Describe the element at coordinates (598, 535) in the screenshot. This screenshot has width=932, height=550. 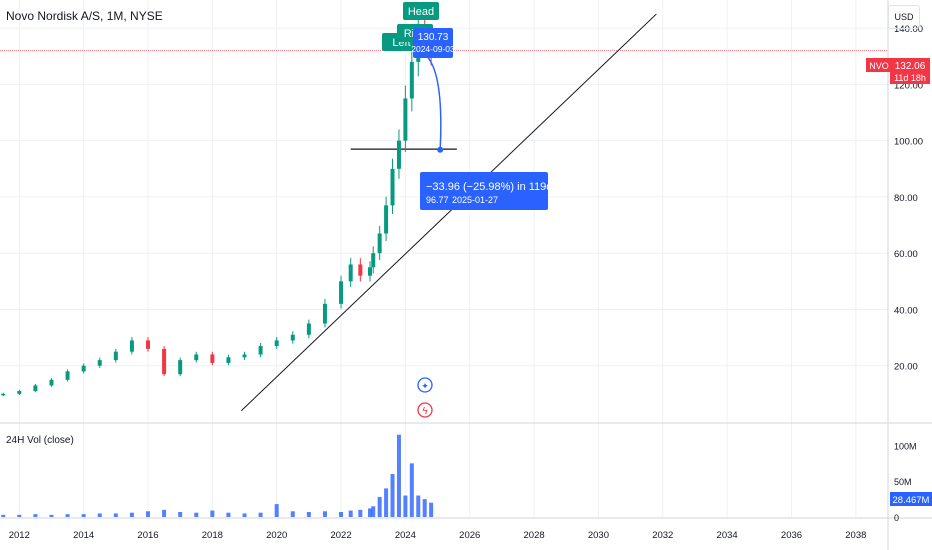
I see `x-tick-label: 2030` at that location.